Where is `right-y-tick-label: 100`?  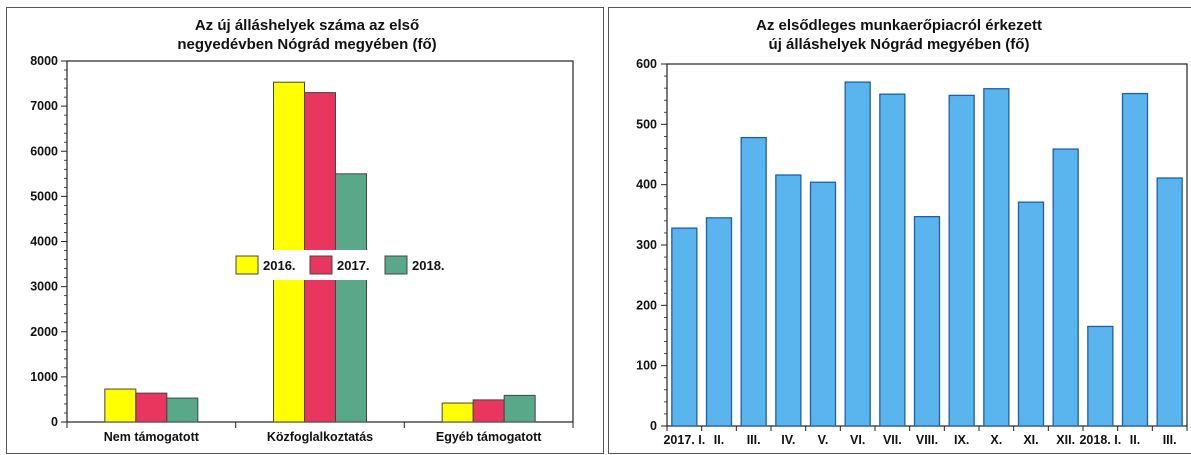
right-y-tick-label: 100 is located at coordinates (646, 366).